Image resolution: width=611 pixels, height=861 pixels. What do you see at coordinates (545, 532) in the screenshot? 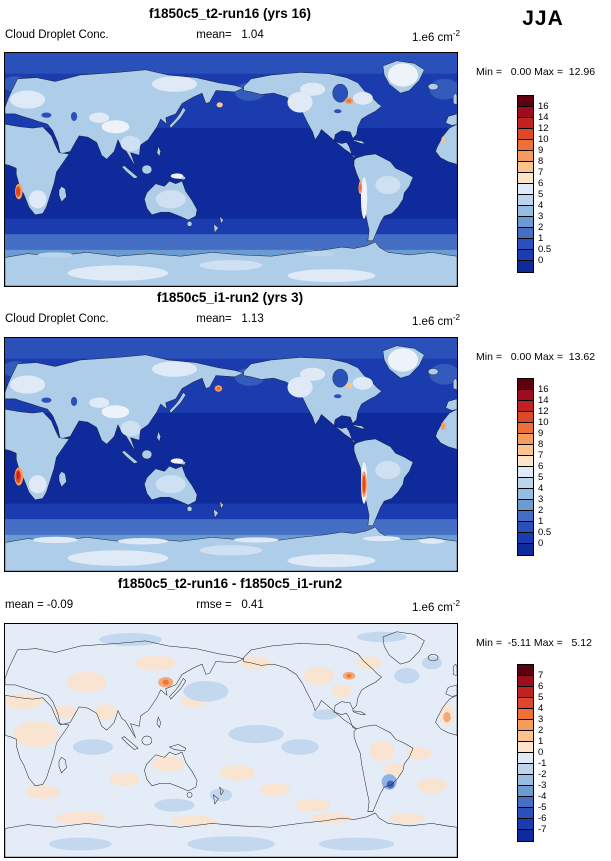
I see `colorbar-tick-label: 0.5` at bounding box center [545, 532].